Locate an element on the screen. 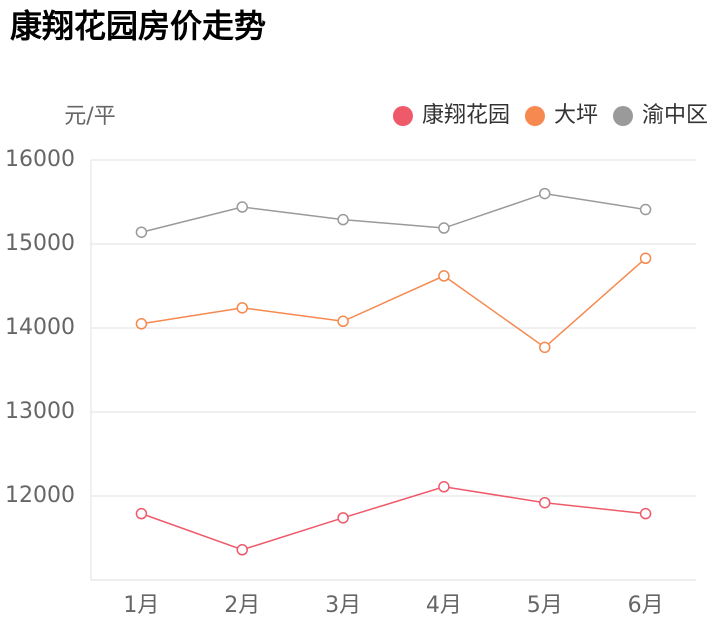  x-tick-label: 1月 is located at coordinates (141, 605).